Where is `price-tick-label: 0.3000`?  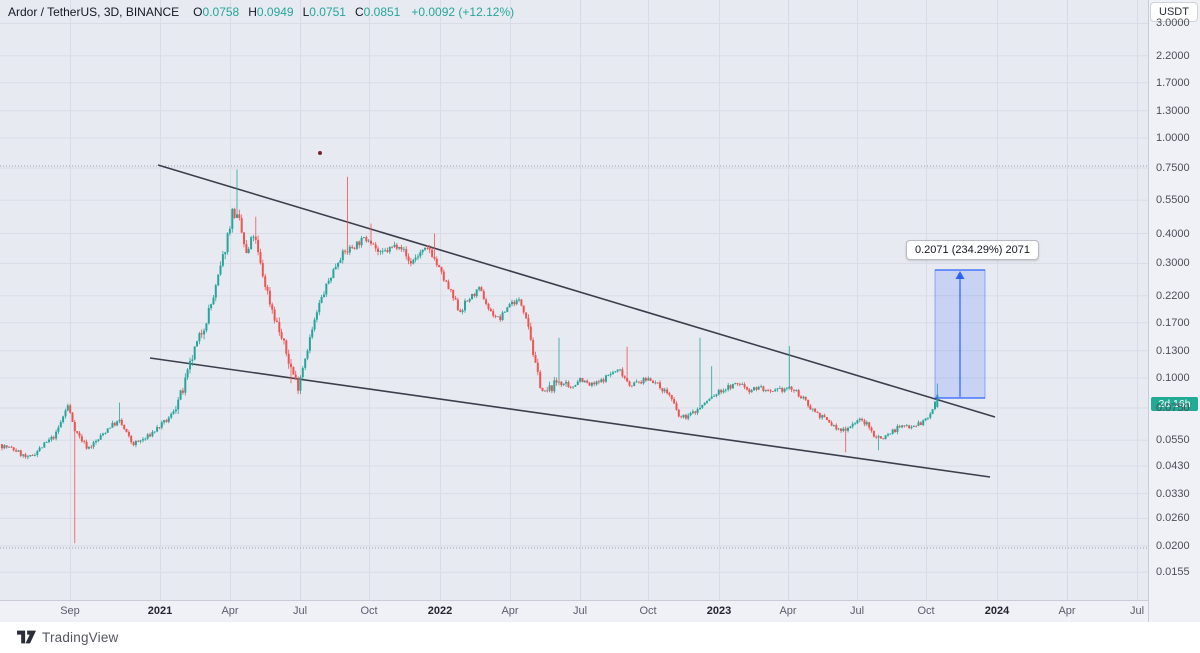
price-tick-label: 0.3000 is located at coordinates (1173, 263).